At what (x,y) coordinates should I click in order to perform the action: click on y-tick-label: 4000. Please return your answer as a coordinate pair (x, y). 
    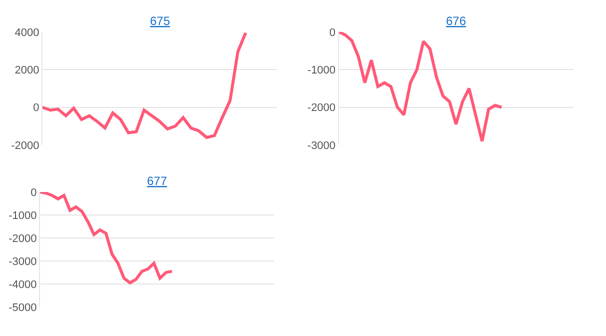
    Looking at the image, I should click on (27, 32).